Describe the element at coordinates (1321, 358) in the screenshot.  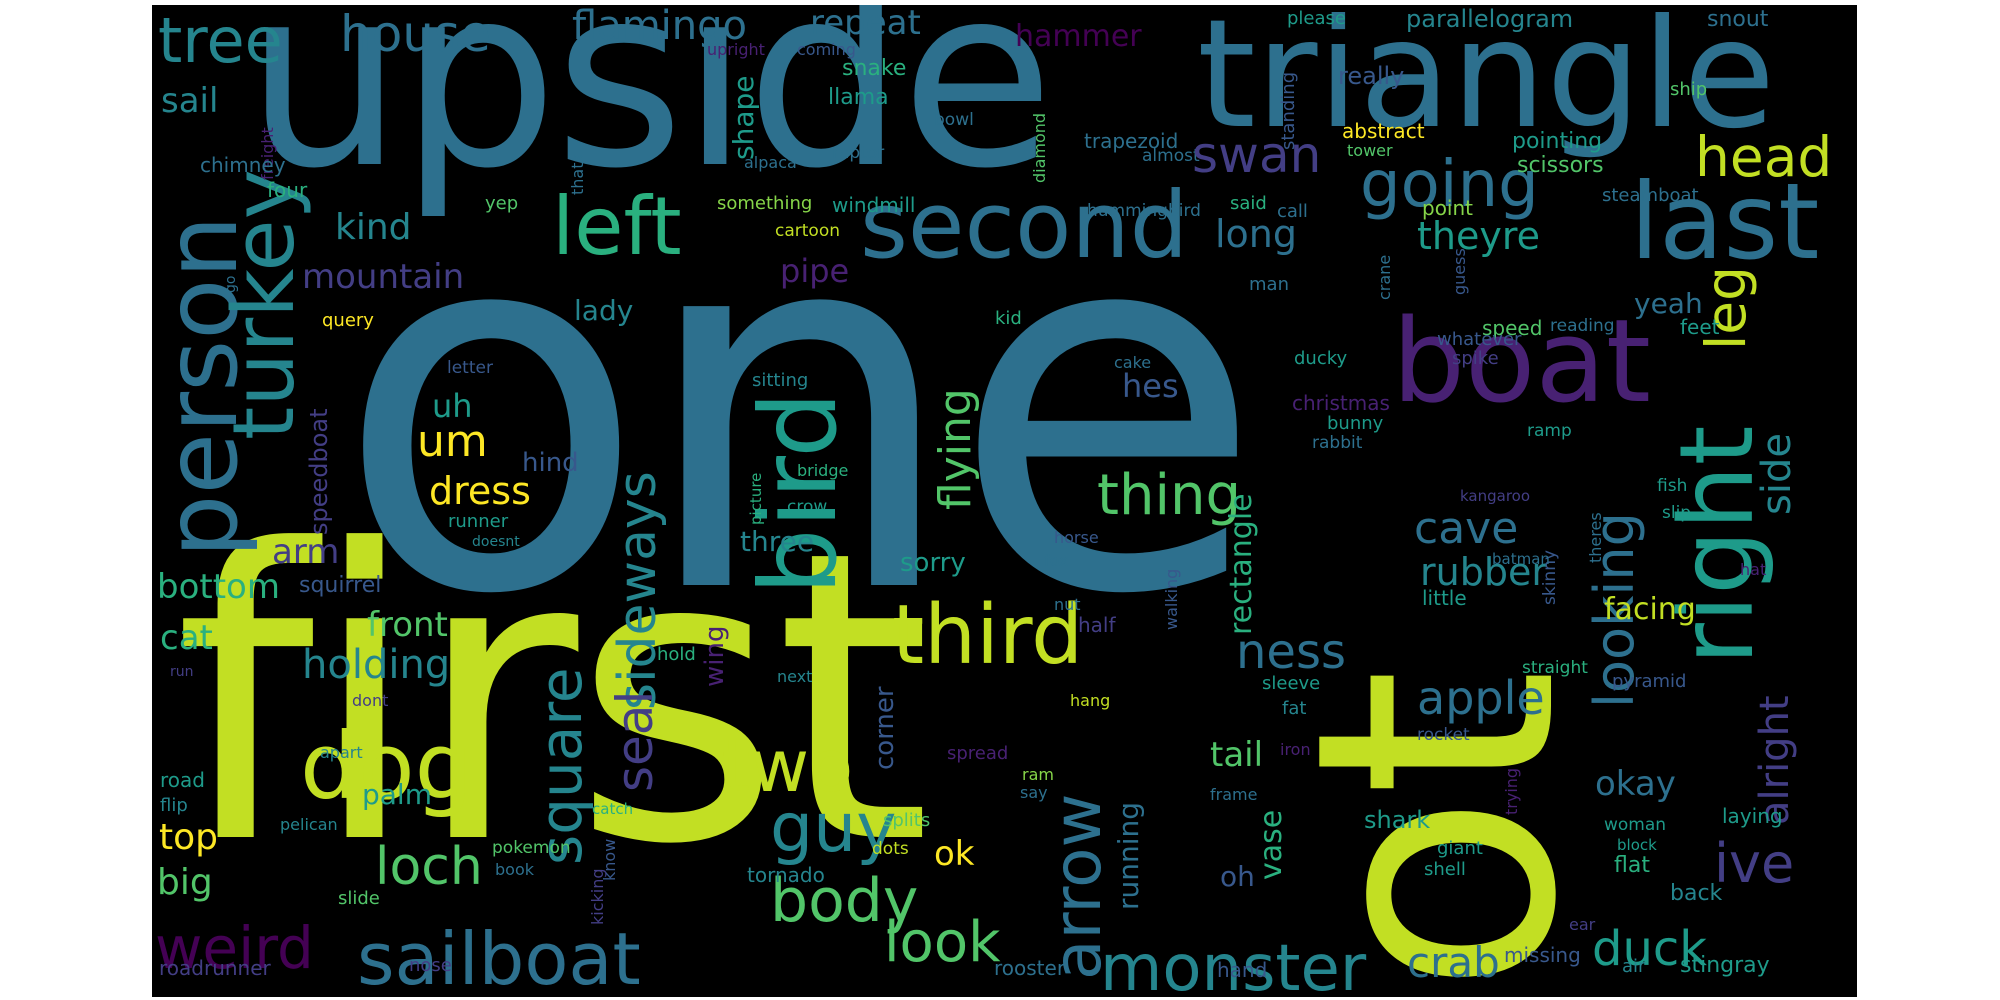
I see `word-ducky: ducky` at that location.